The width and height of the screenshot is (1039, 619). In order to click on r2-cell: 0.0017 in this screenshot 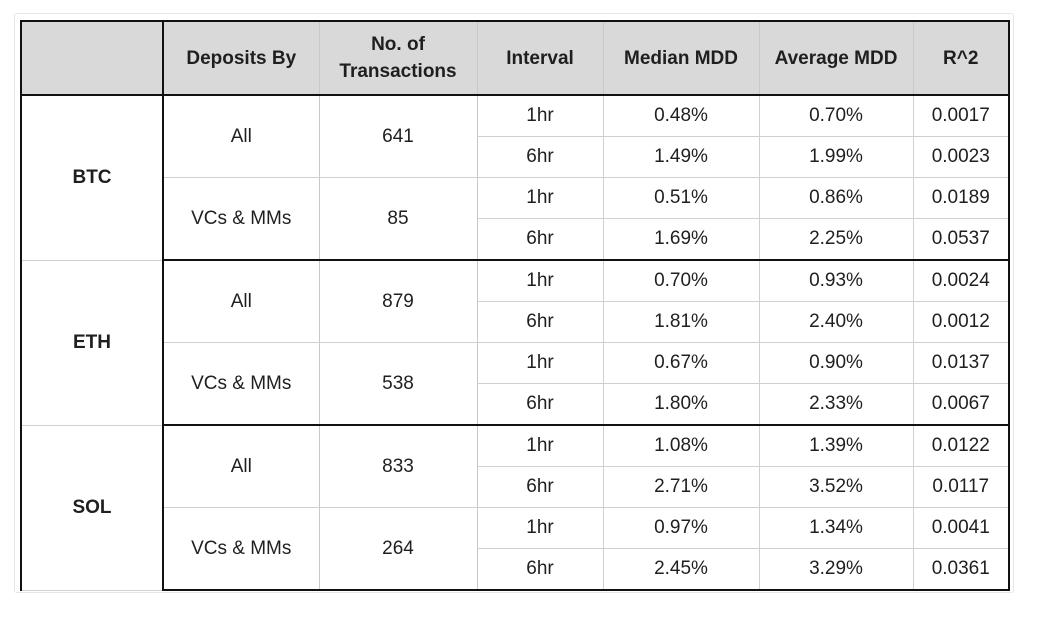, I will do `click(961, 115)`.